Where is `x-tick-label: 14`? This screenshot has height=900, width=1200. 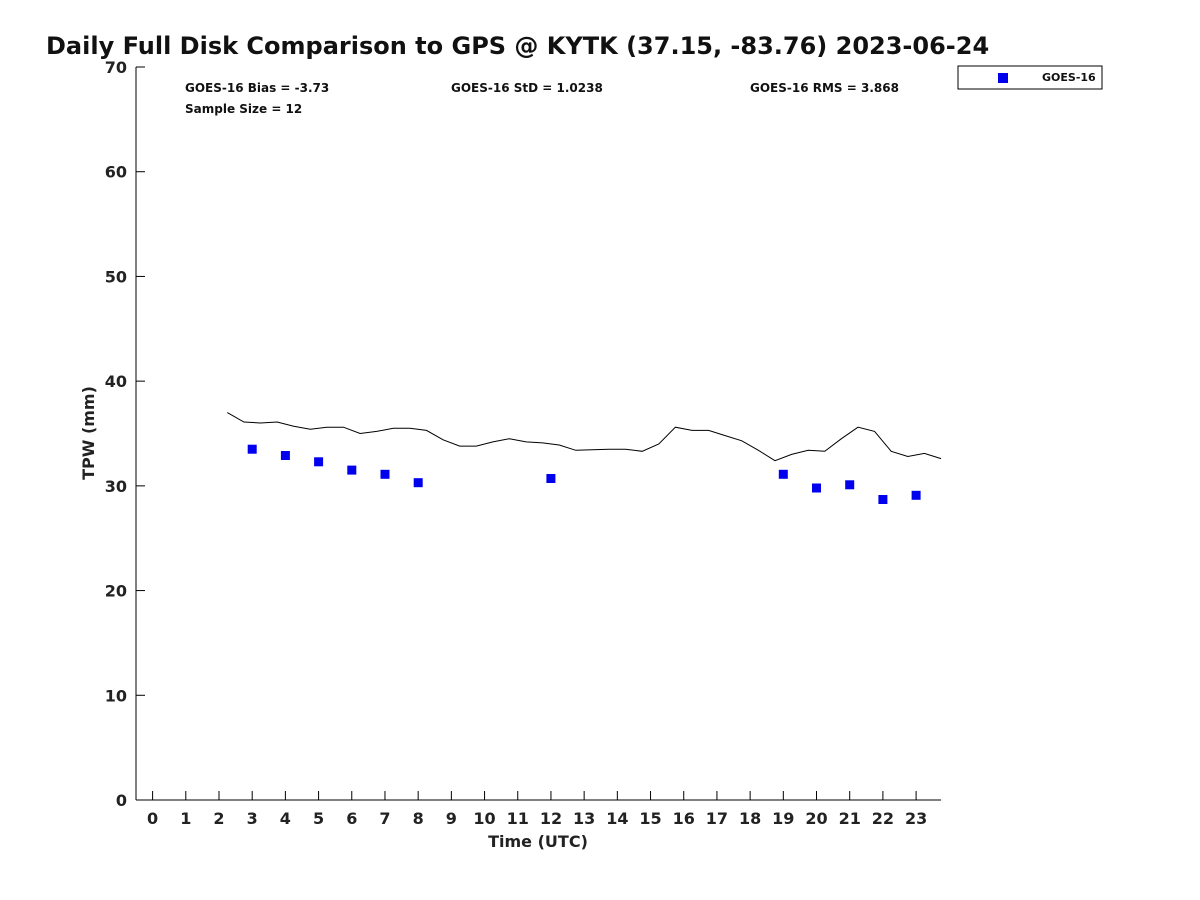
x-tick-label: 14 is located at coordinates (617, 818).